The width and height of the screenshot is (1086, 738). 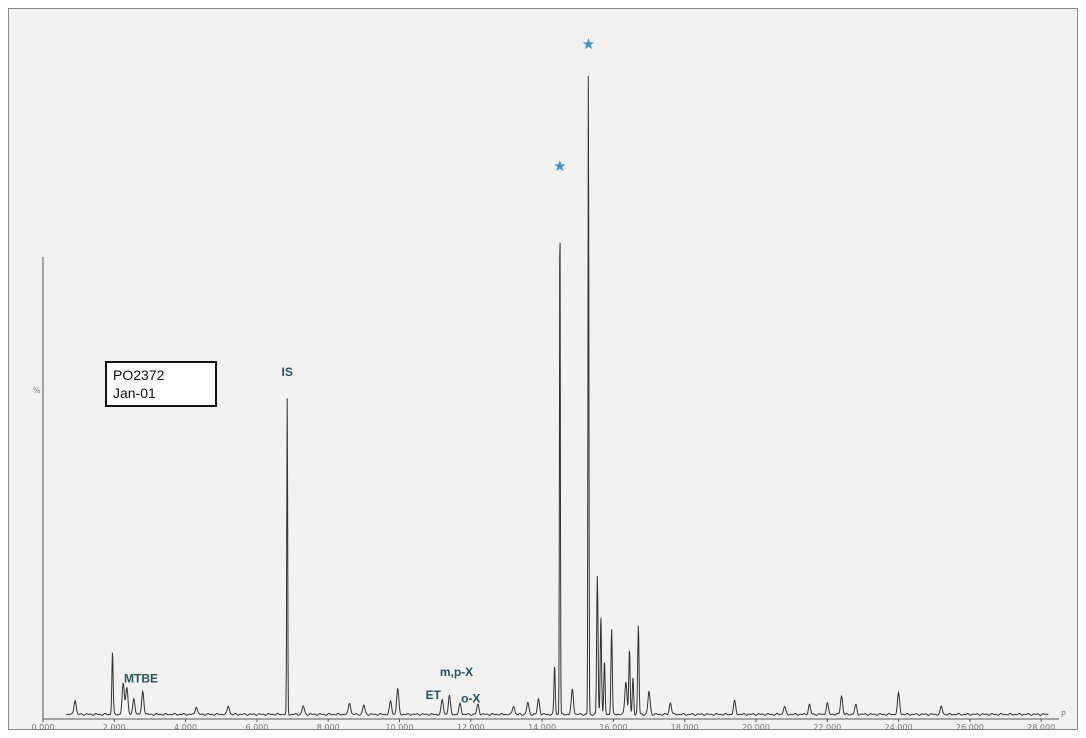 I want to click on x-tick-label: 26.000, so click(x=970, y=727).